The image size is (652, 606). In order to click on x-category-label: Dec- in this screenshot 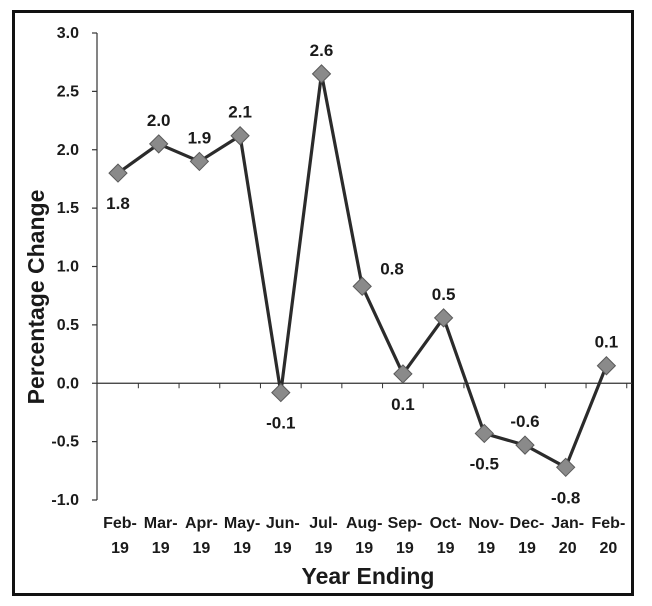, I will do `click(527, 523)`.